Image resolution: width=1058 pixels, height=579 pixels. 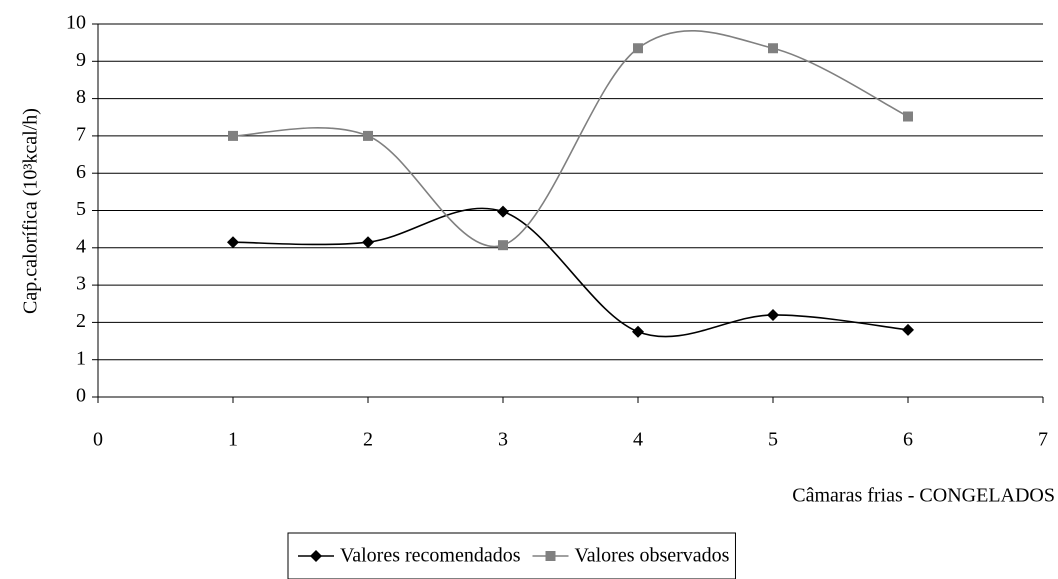 What do you see at coordinates (570, 272) in the screenshot?
I see `series-line` at bounding box center [570, 272].